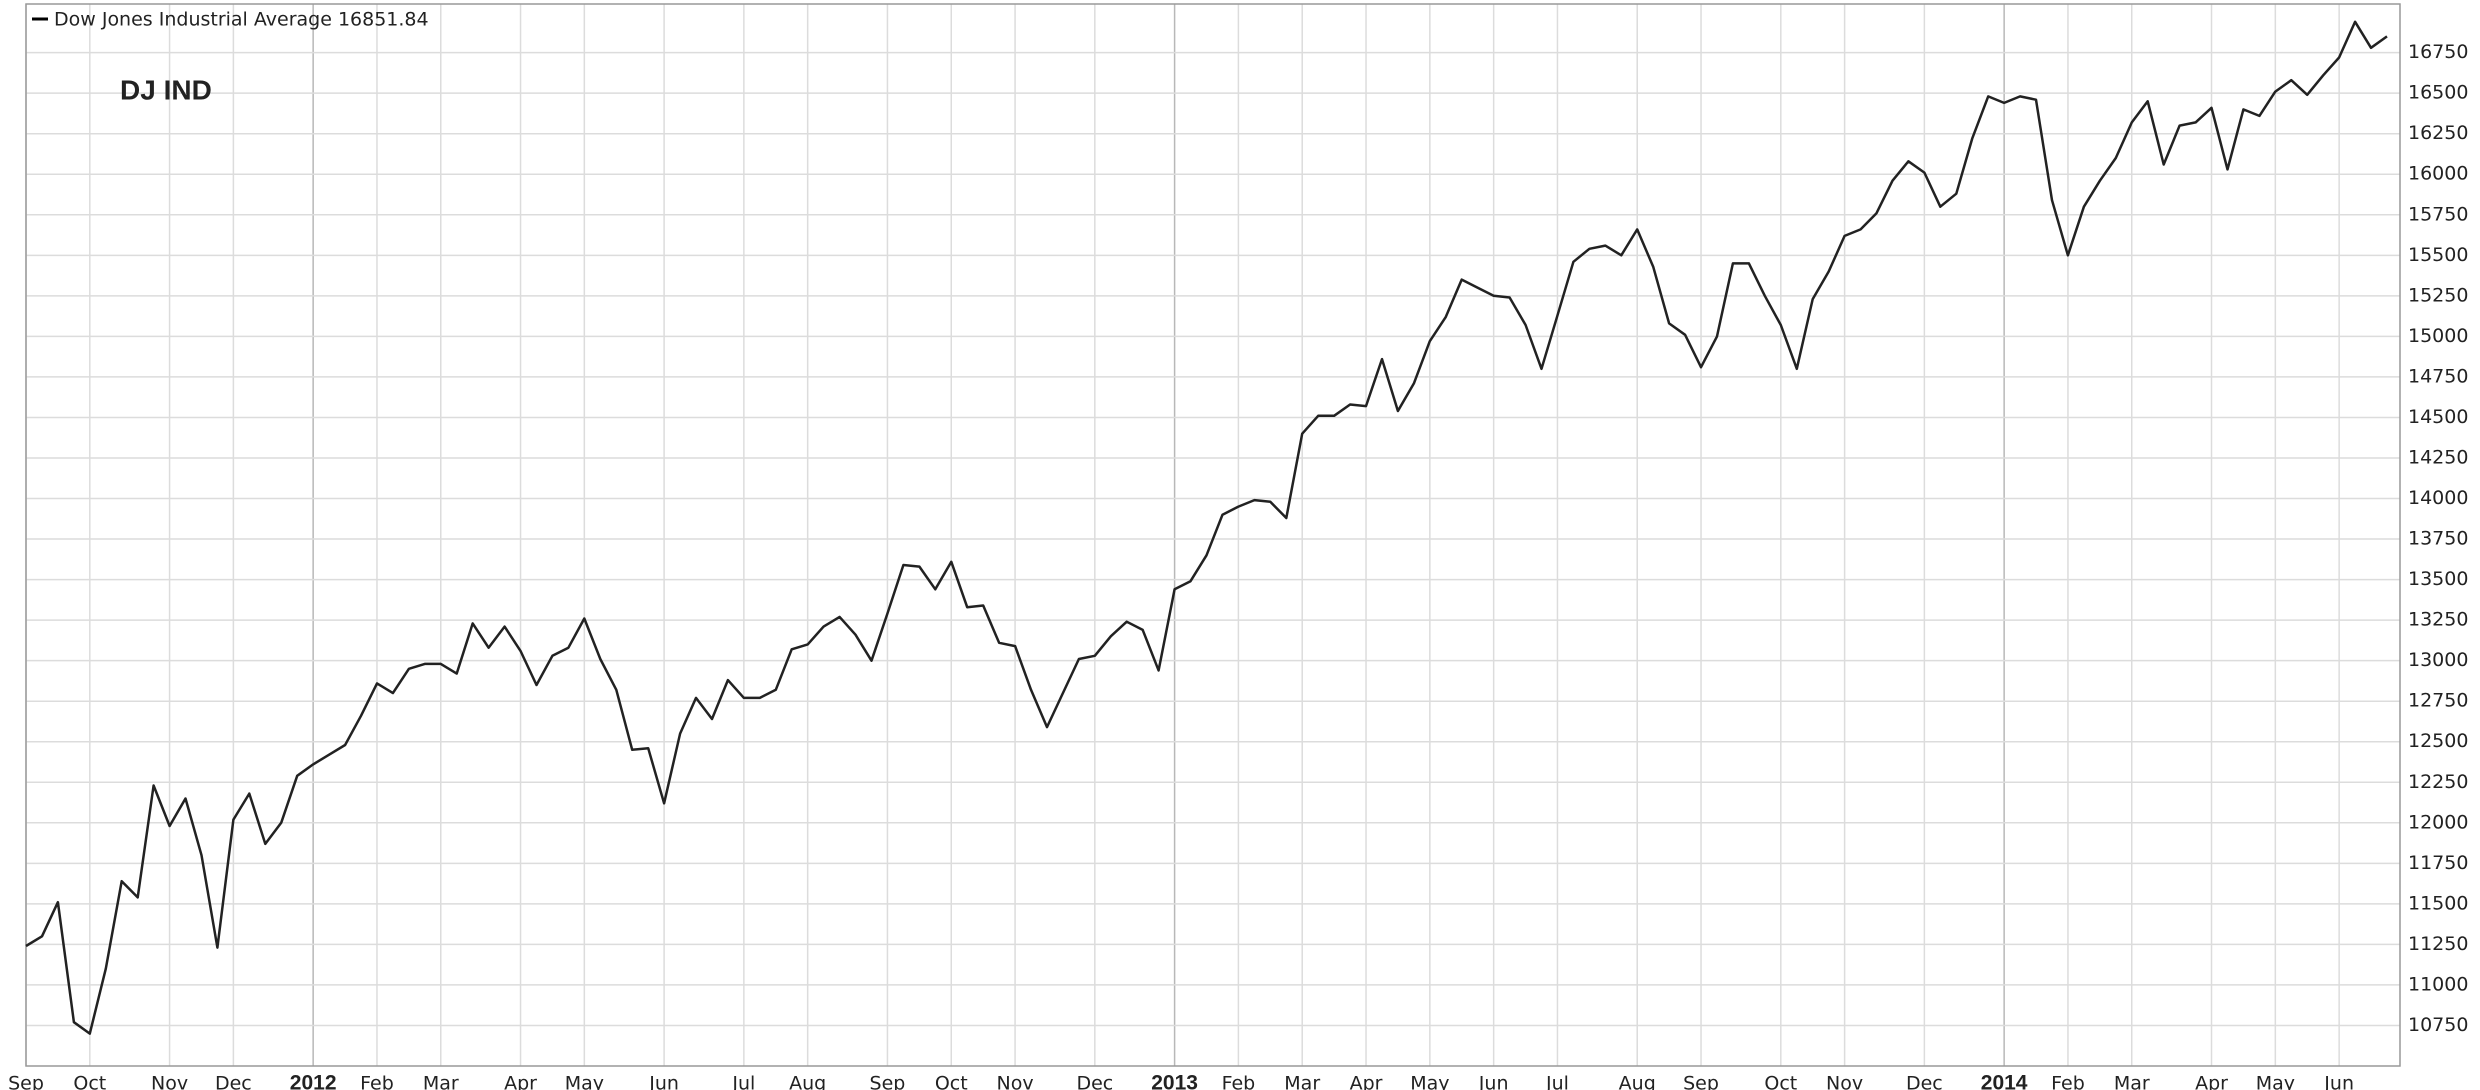  What do you see at coordinates (2438, 295) in the screenshot?
I see `y-tick-label: 15250` at bounding box center [2438, 295].